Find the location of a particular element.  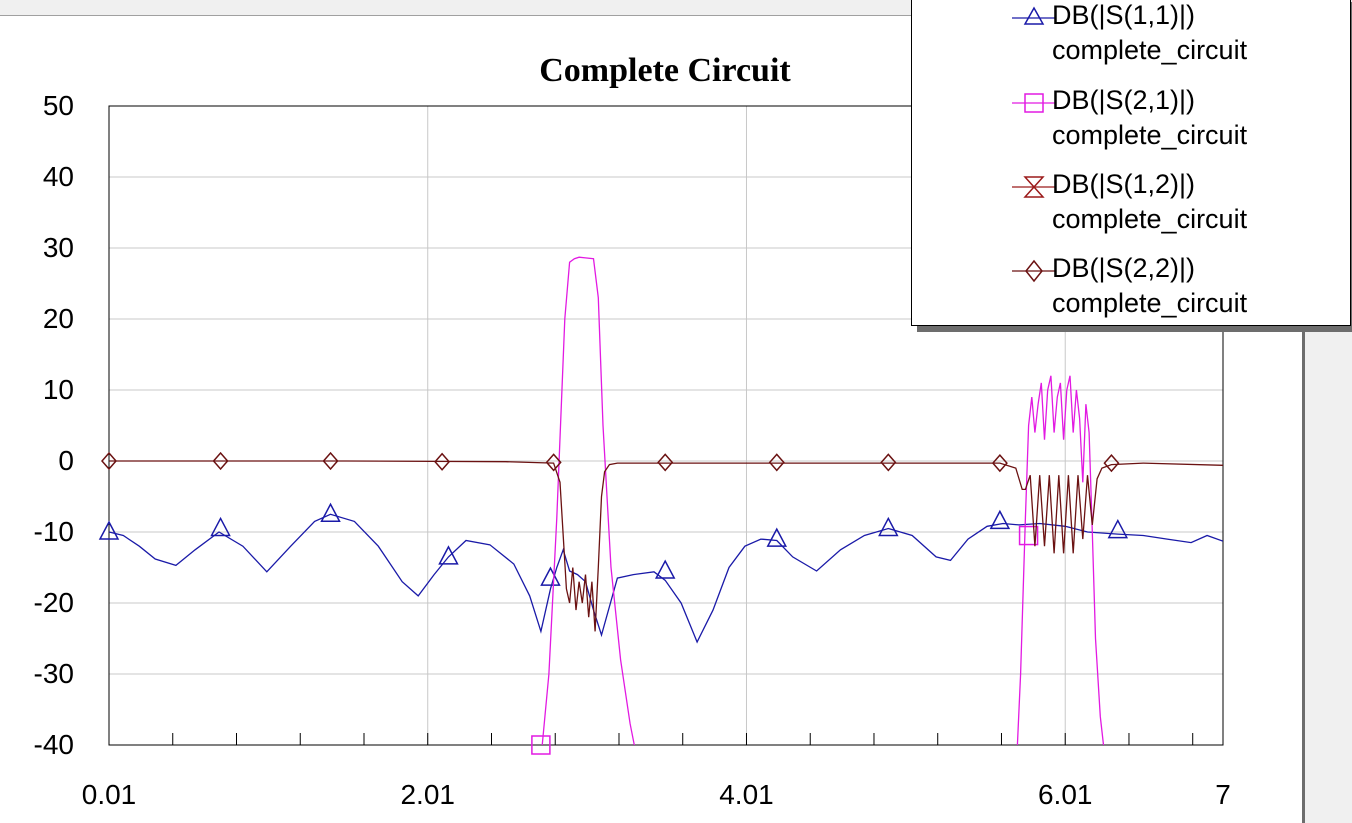

y-tick-label: 20 is located at coordinates (58, 318).